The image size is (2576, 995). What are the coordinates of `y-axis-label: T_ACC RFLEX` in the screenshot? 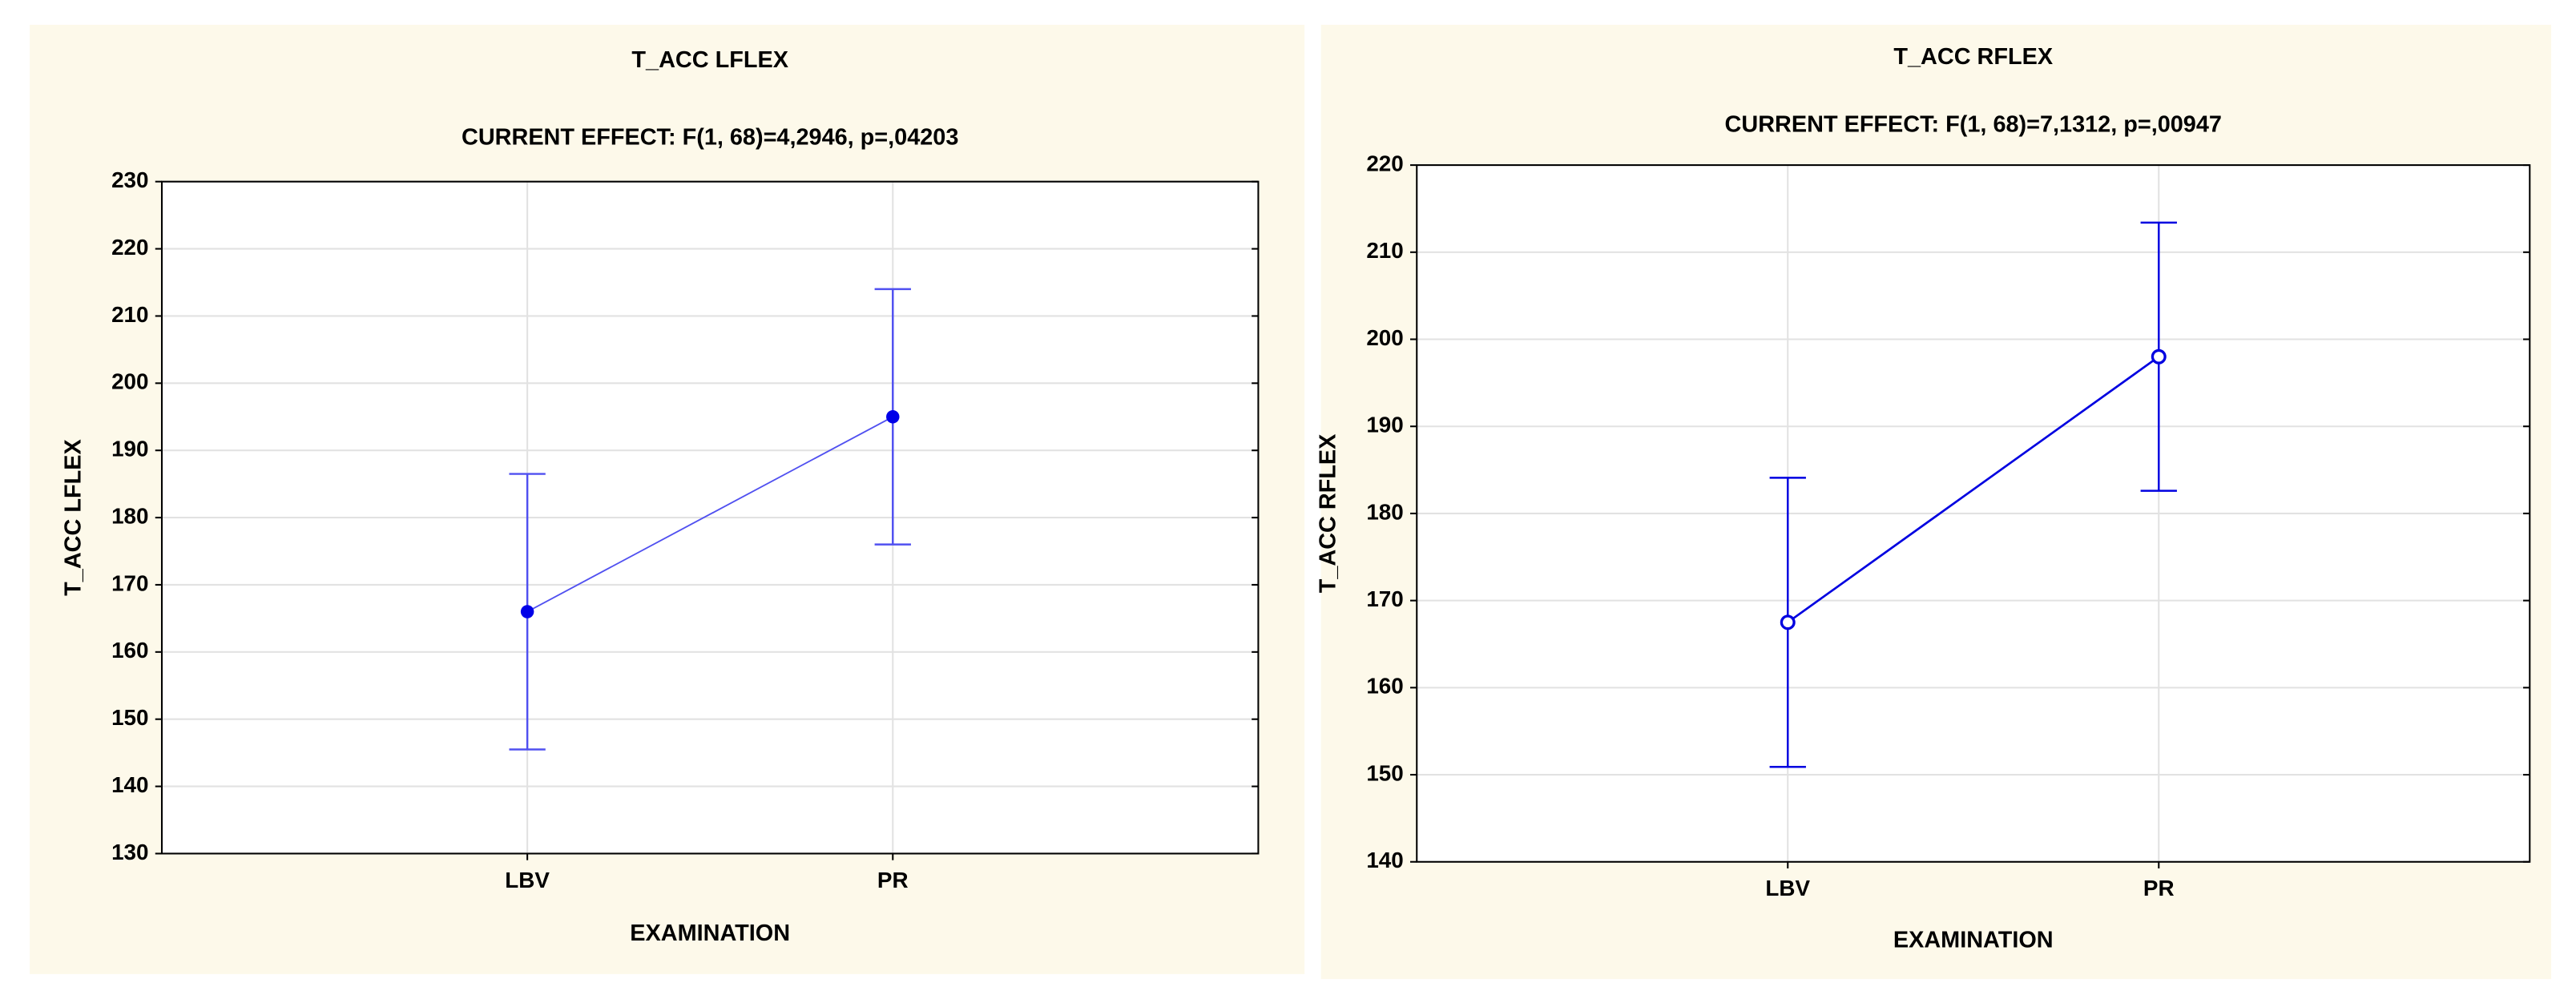 It's located at (1328, 514).